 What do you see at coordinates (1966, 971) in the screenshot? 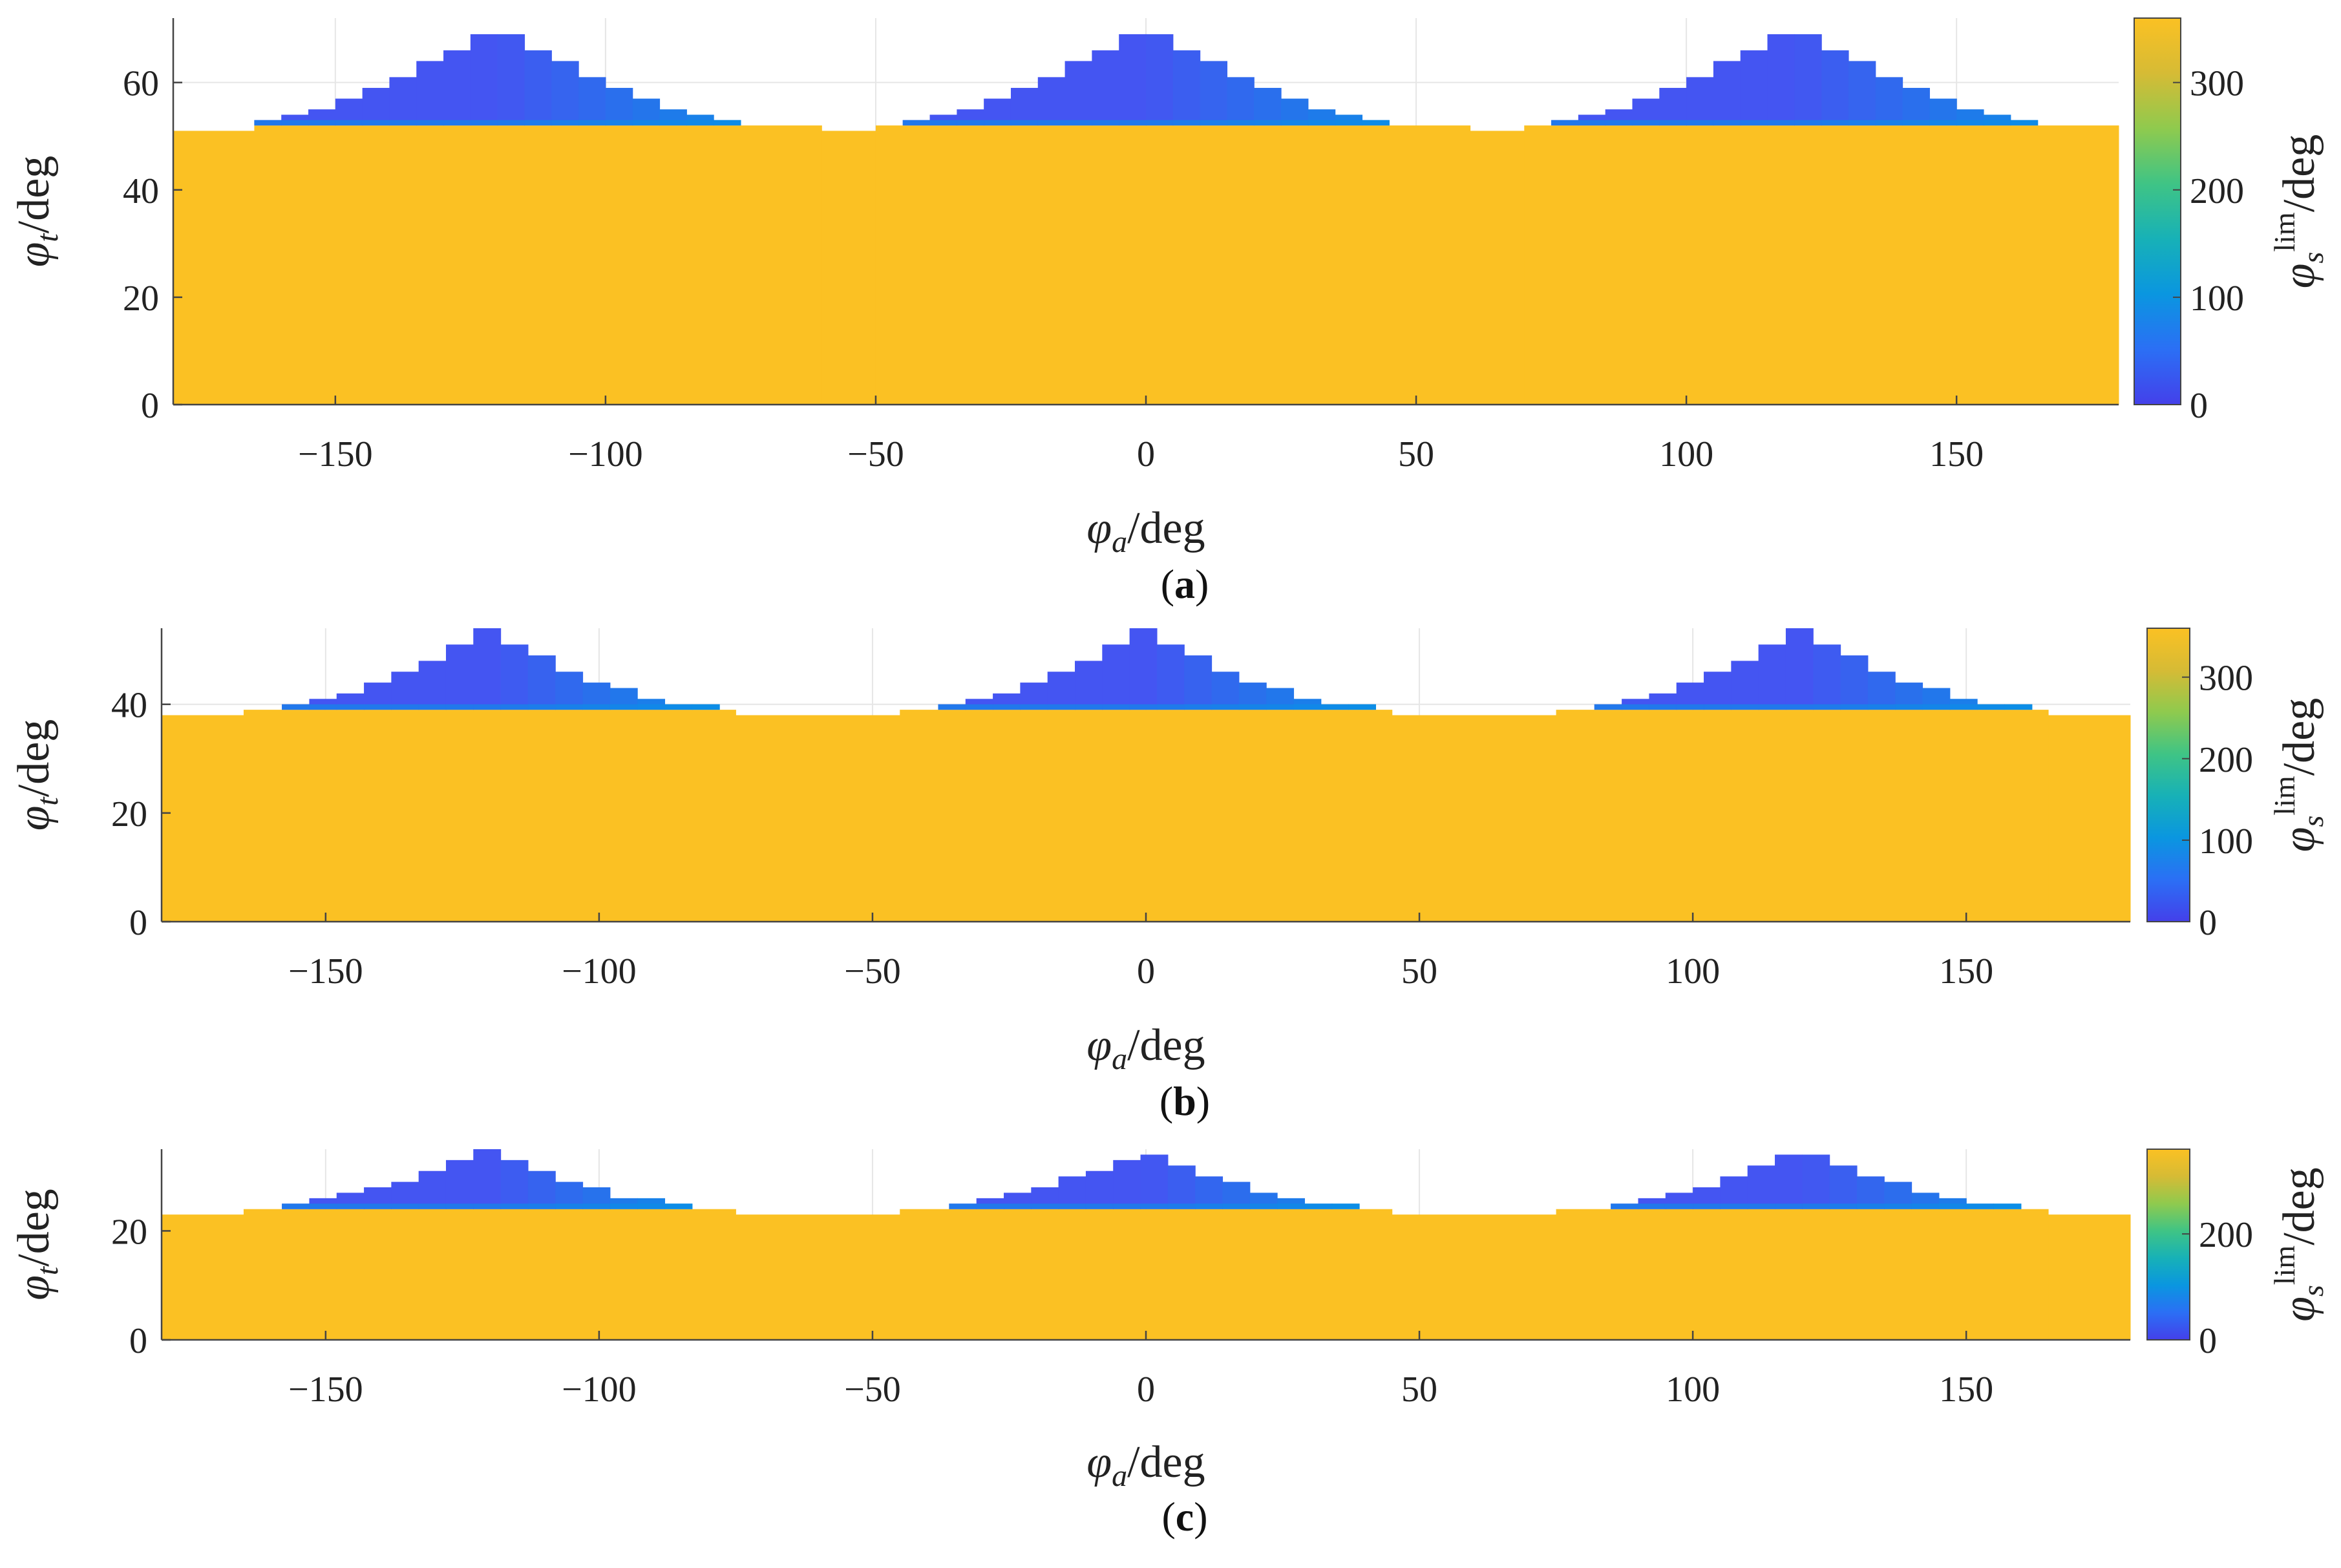
I see `x-tick-label: 150` at bounding box center [1966, 971].